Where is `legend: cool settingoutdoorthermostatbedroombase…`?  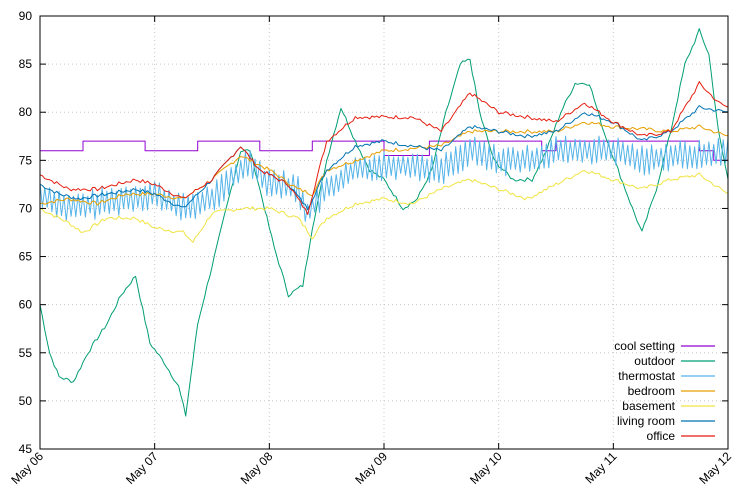
legend: cool settingoutdoorthermostatbedroombase… is located at coordinates (664, 391).